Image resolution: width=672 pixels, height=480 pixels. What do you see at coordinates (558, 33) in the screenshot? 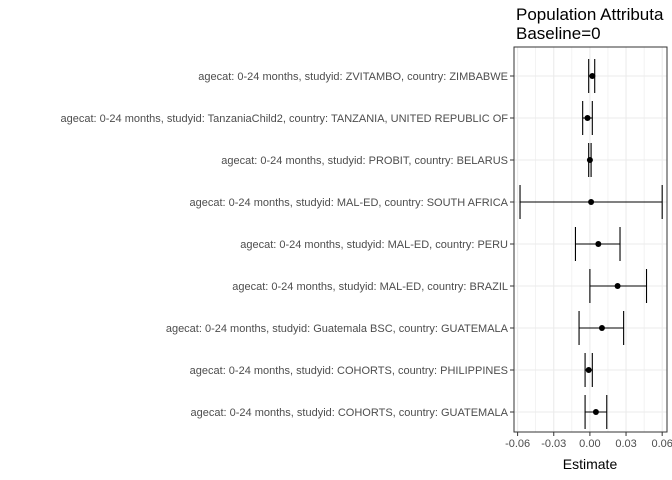
I see `chart-subtitle: Baseline=0` at bounding box center [558, 33].